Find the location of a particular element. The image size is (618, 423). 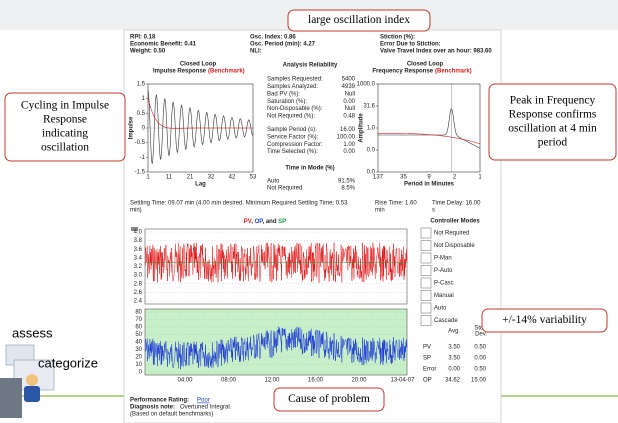

x-tick-label: 04:00 is located at coordinates (185, 381).